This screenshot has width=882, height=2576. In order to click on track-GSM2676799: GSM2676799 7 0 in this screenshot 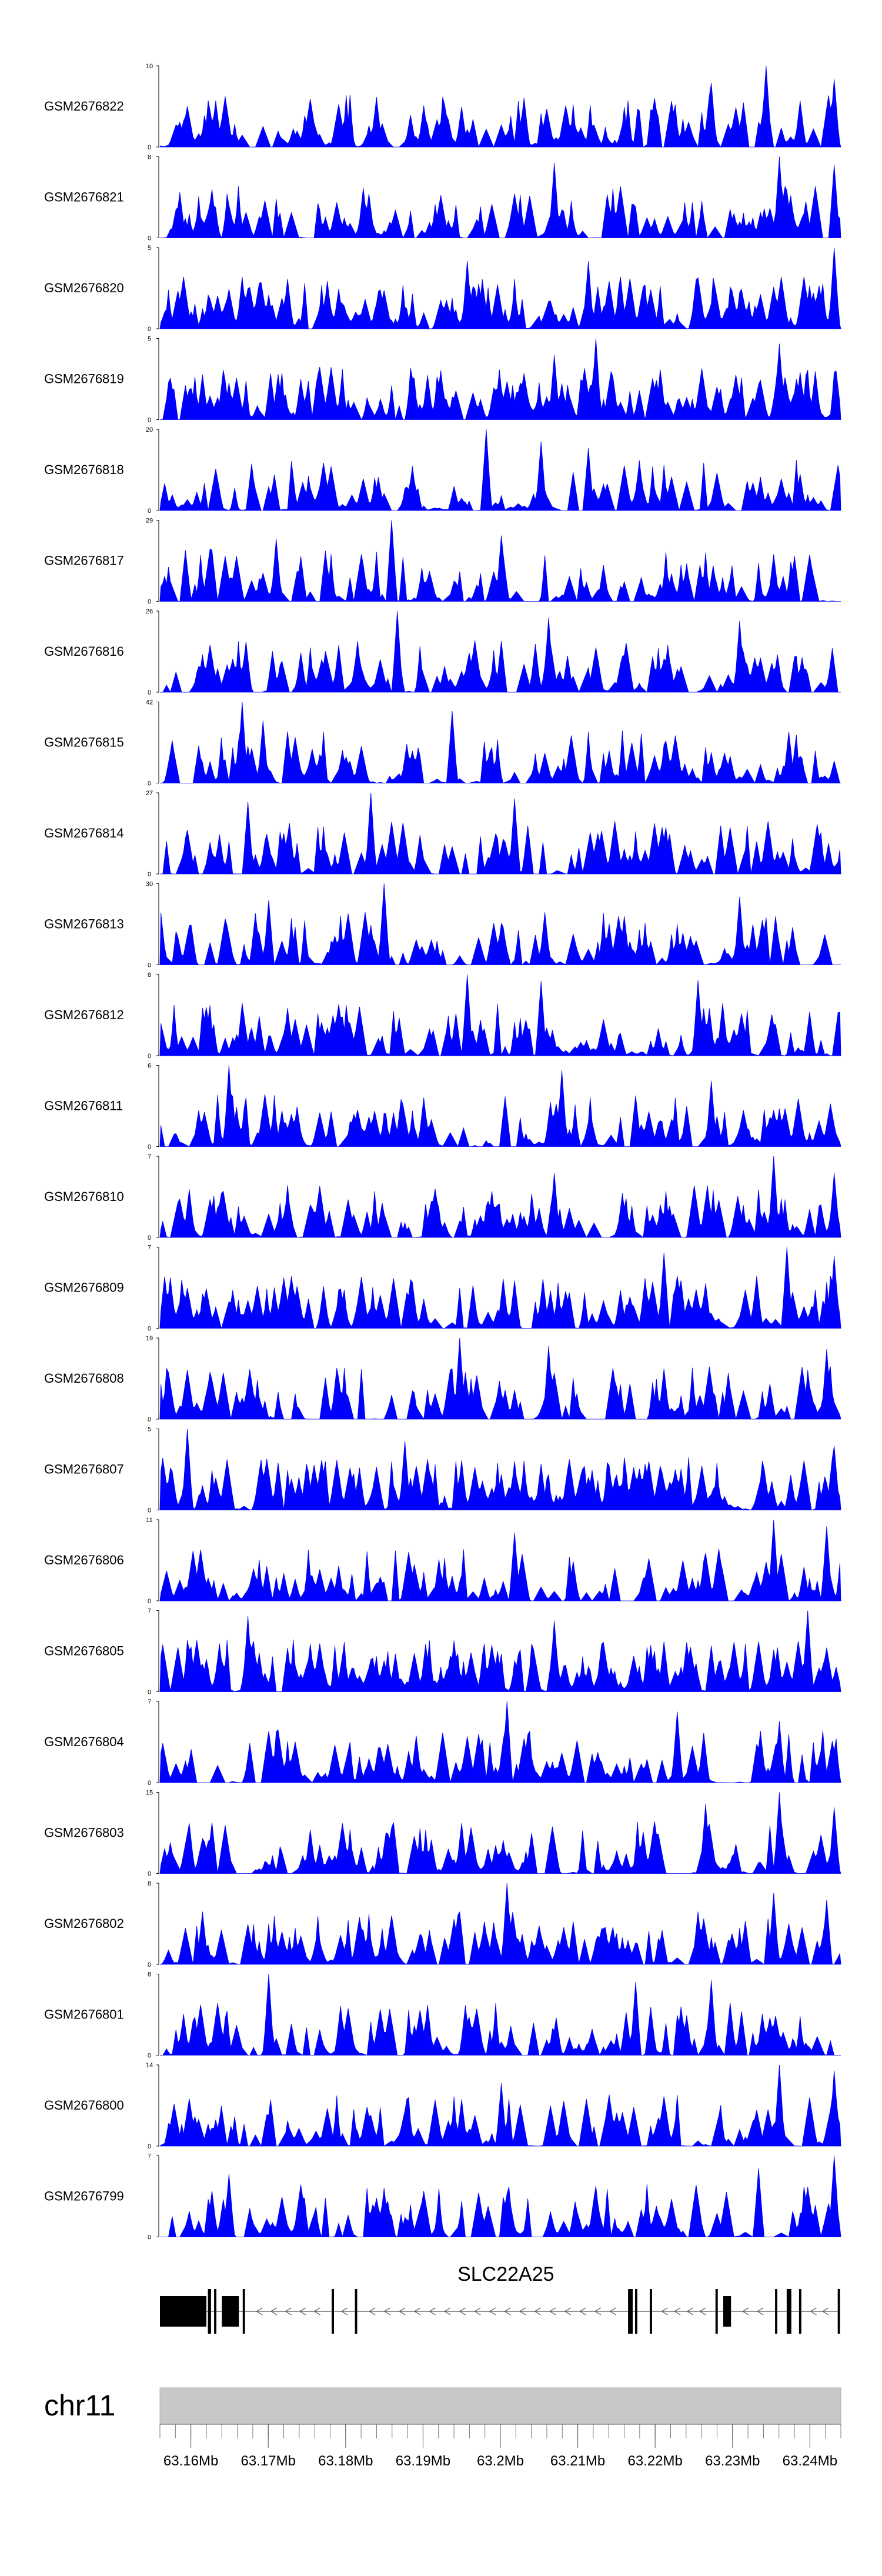, I will do `click(442, 2197)`.